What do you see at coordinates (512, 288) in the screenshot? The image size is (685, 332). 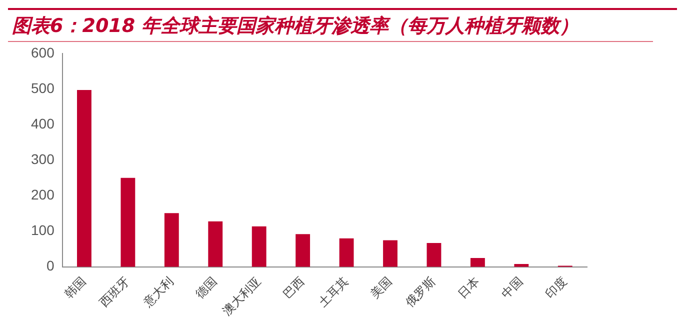 I see `x-tick-label: 中国` at bounding box center [512, 288].